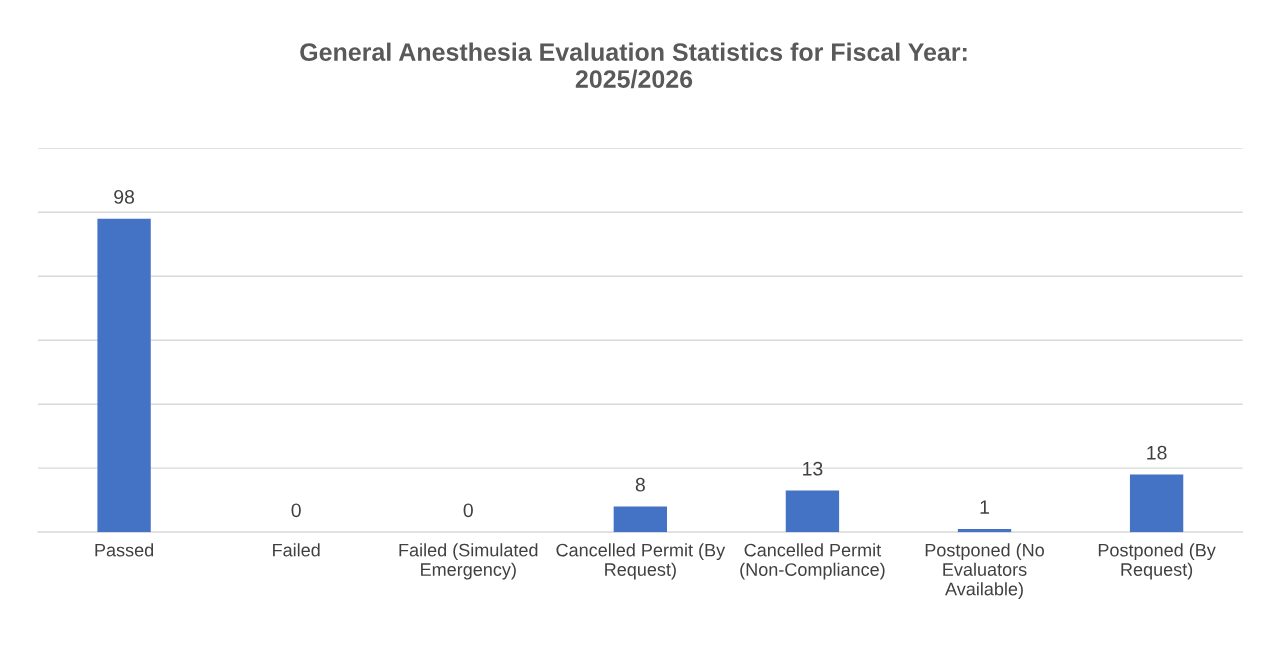 This screenshot has width=1268, height=645. I want to click on x-tick-label: Passed, so click(124, 550).